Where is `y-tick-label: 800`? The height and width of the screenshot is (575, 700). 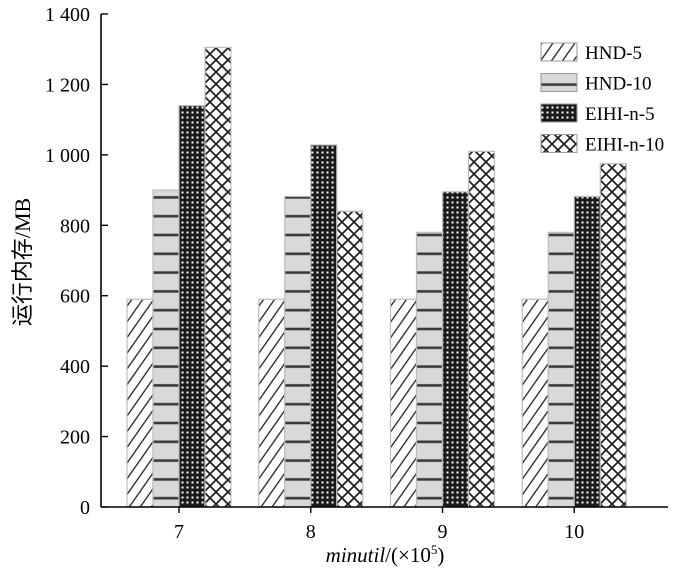
y-tick-label: 800 is located at coordinates (75, 226).